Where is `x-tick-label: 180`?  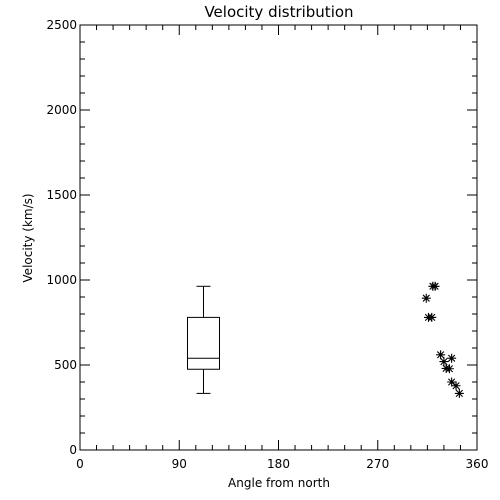
x-tick-label: 180 is located at coordinates (278, 464).